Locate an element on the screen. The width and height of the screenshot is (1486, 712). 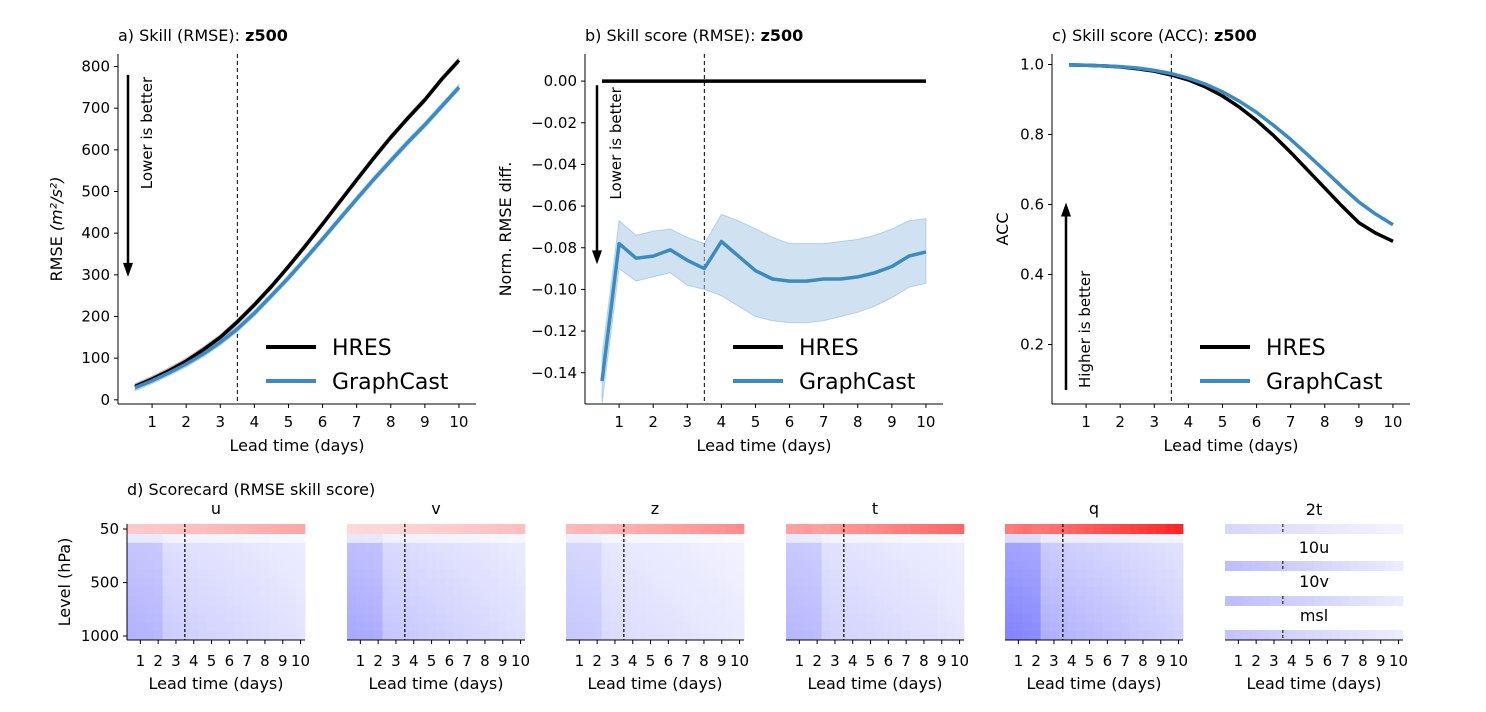
annotation-arrowhead is located at coordinates (597, 257).